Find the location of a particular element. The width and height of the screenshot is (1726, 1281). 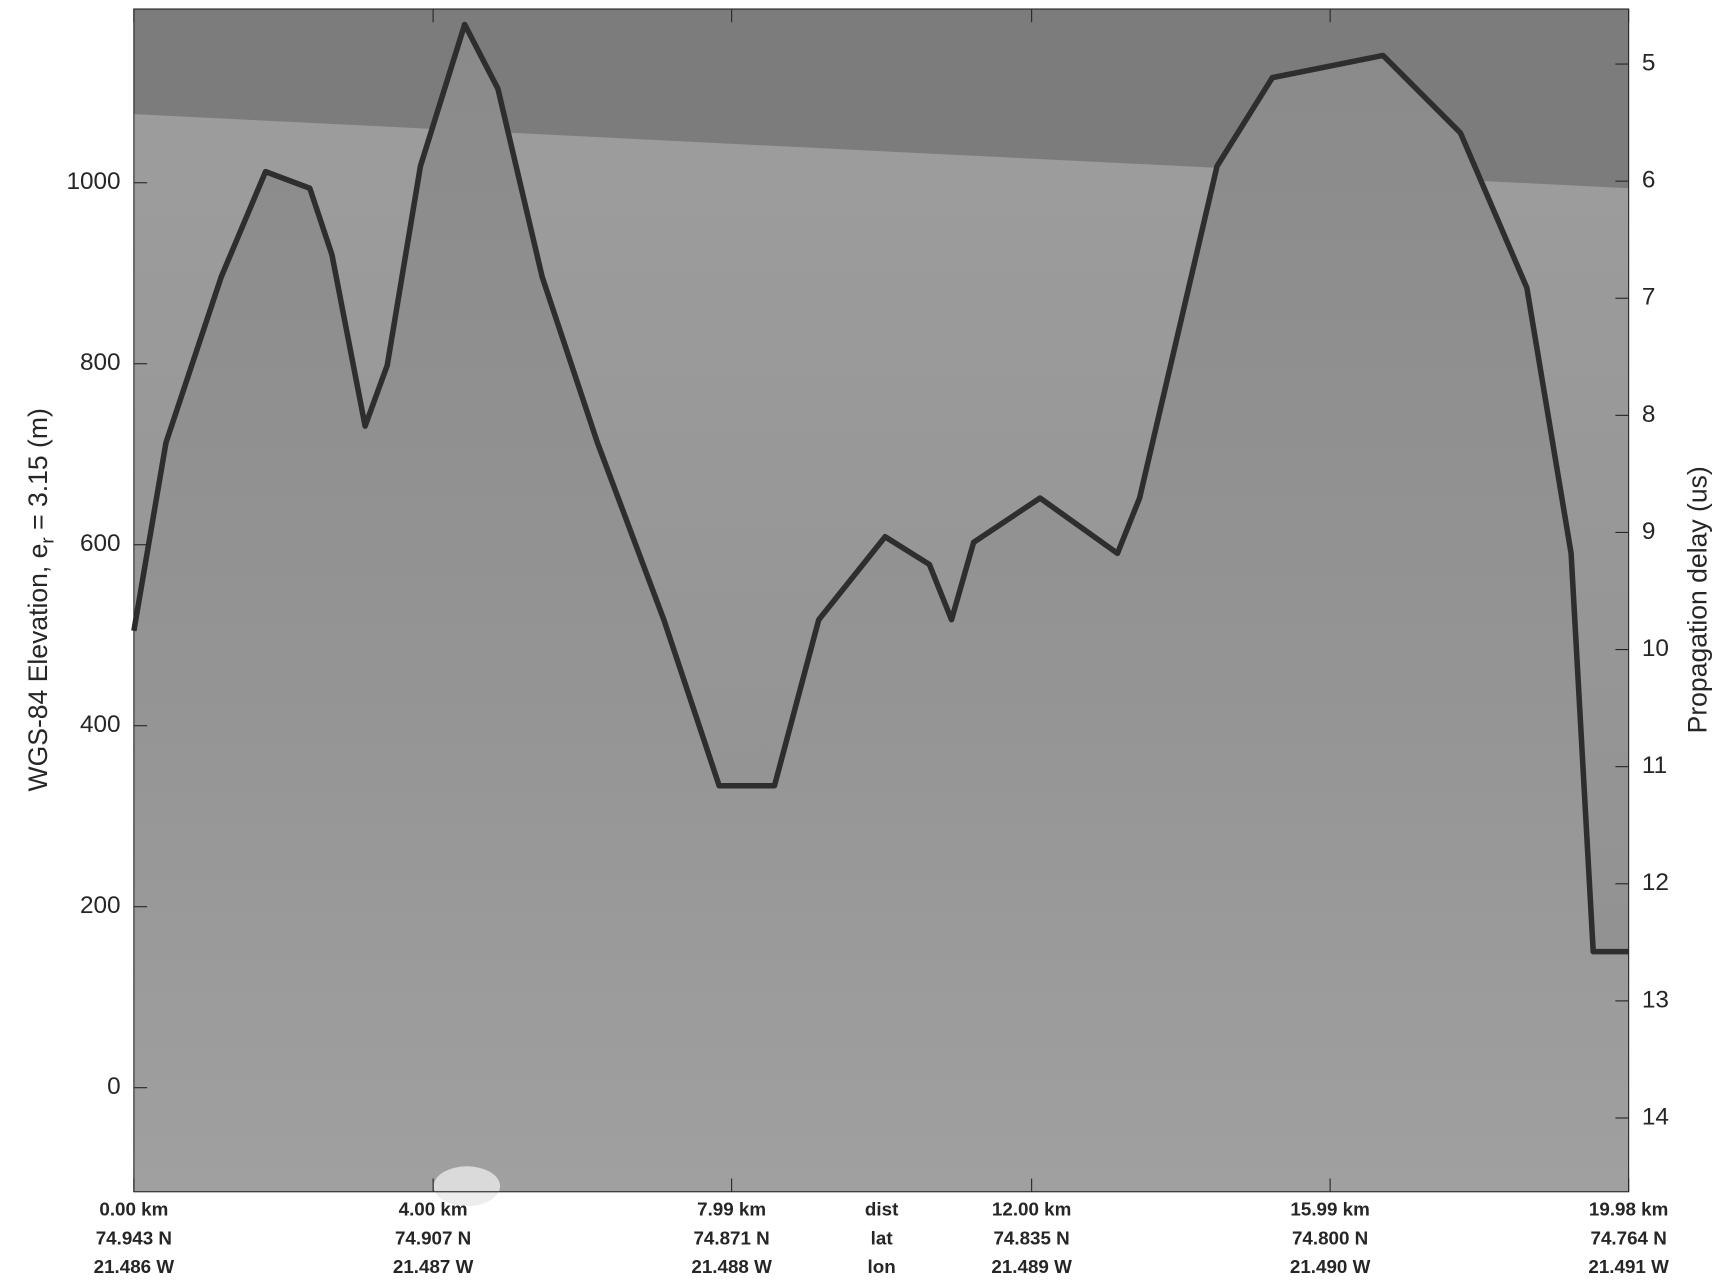

y2-tick-label: 13 is located at coordinates (1655, 999).